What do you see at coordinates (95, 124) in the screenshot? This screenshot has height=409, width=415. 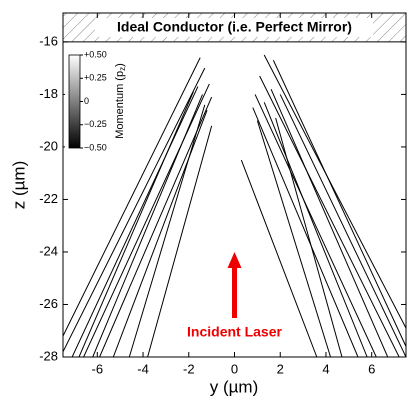 I see `colorbar-tick-label: −0.25` at bounding box center [95, 124].